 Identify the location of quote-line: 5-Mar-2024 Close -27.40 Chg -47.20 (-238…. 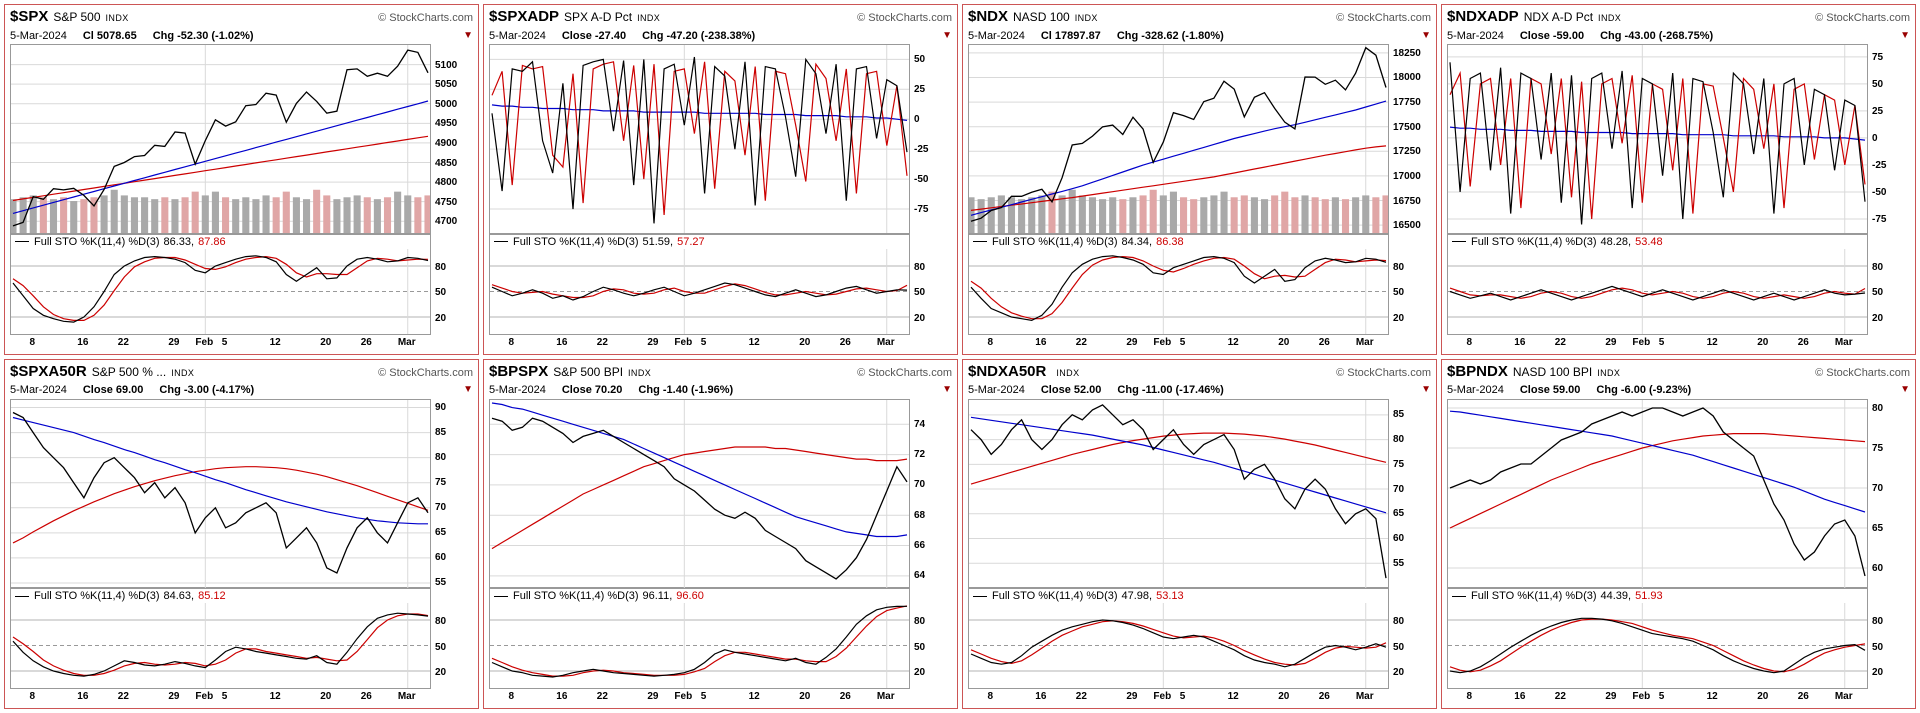
(720, 35).